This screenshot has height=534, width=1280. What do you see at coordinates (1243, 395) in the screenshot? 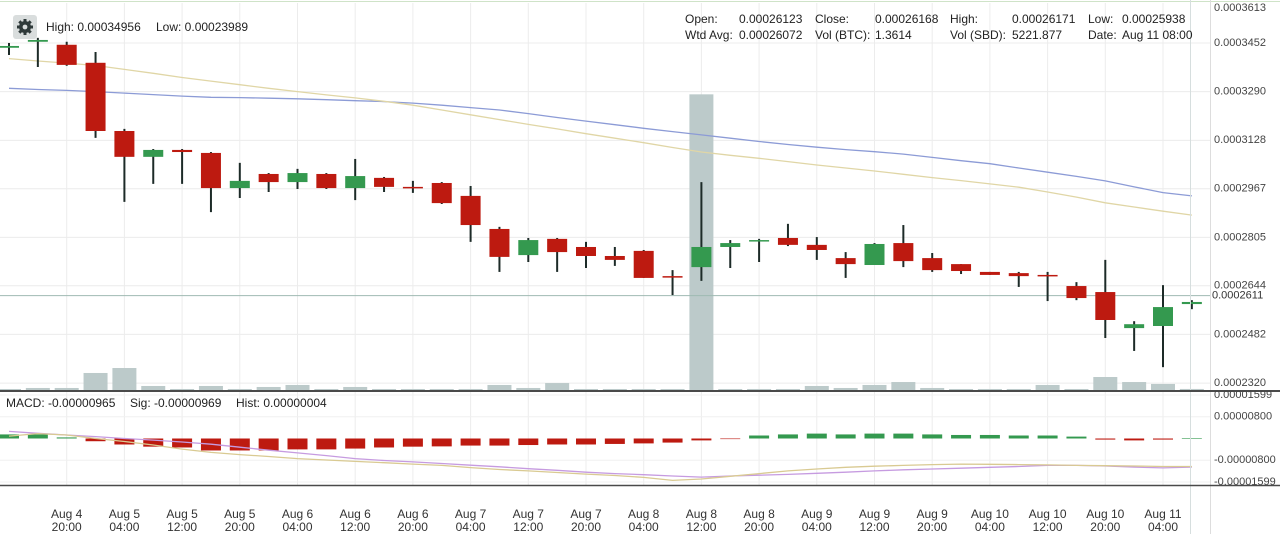
I see `y-tick-label: 0.00001599` at bounding box center [1243, 395].